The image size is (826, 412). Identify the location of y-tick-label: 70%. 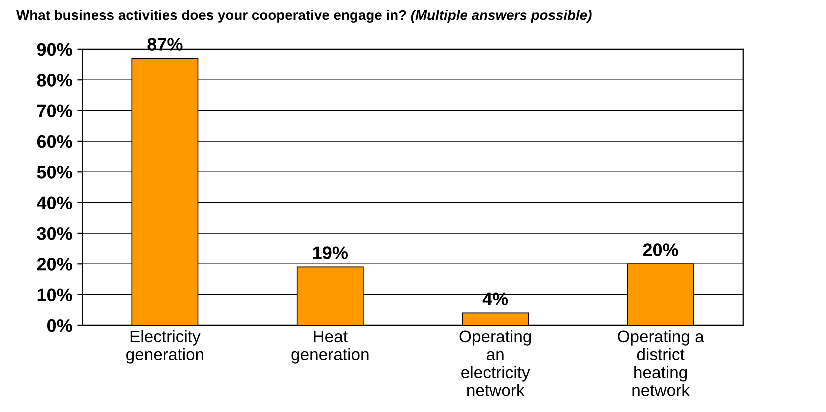
(55, 111).